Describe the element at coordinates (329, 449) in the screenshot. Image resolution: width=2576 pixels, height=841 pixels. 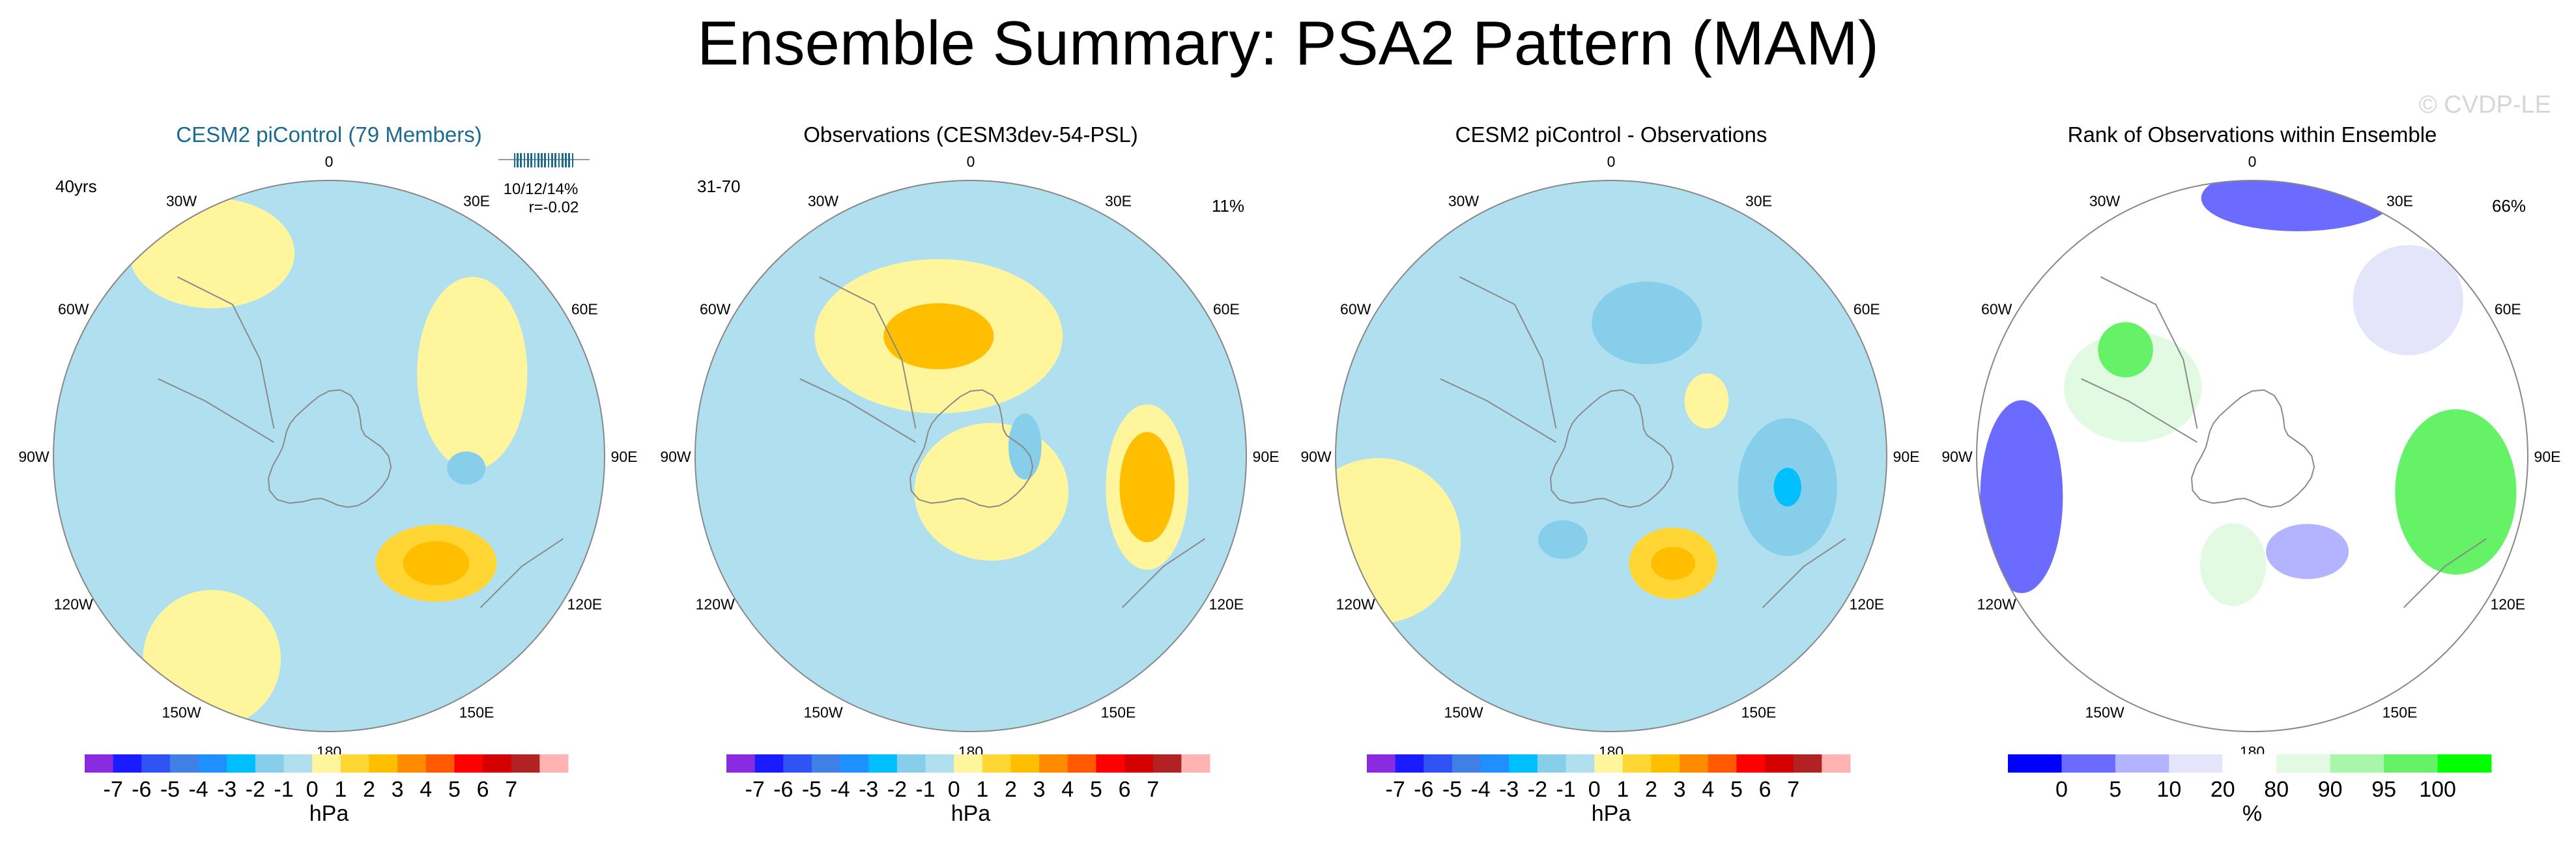
I see `antarctica-coastline` at that location.